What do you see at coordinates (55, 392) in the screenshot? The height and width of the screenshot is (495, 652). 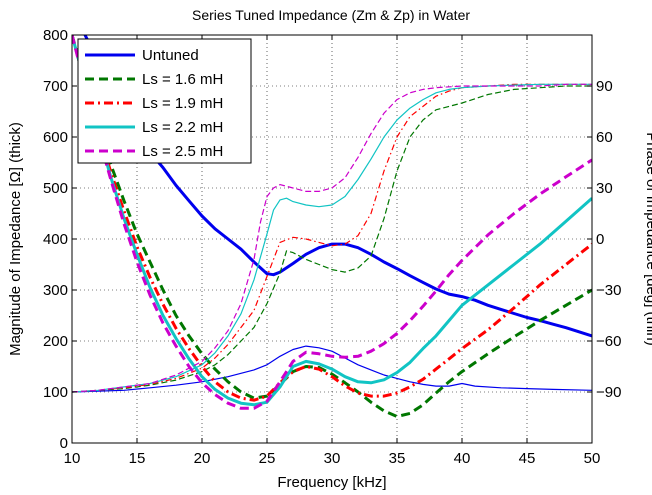 I see `y-left-tick-label: 100` at bounding box center [55, 392].